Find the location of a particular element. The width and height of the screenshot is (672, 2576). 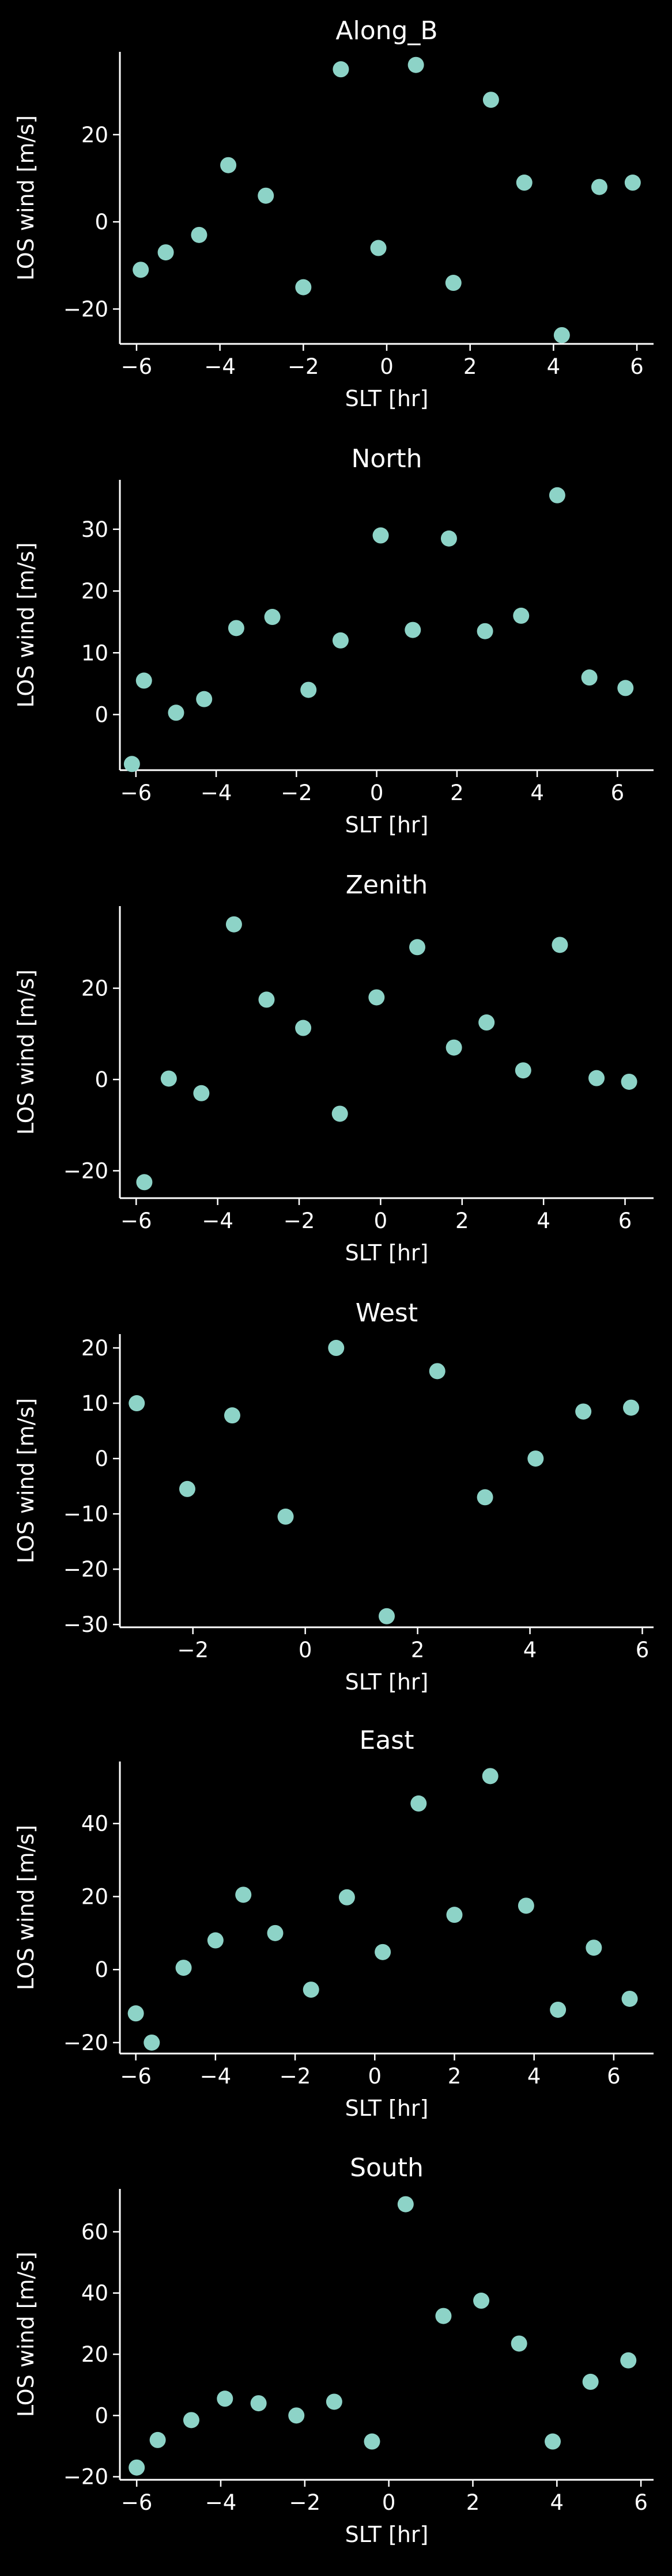

y-tick-label: 60 is located at coordinates (95, 2231).